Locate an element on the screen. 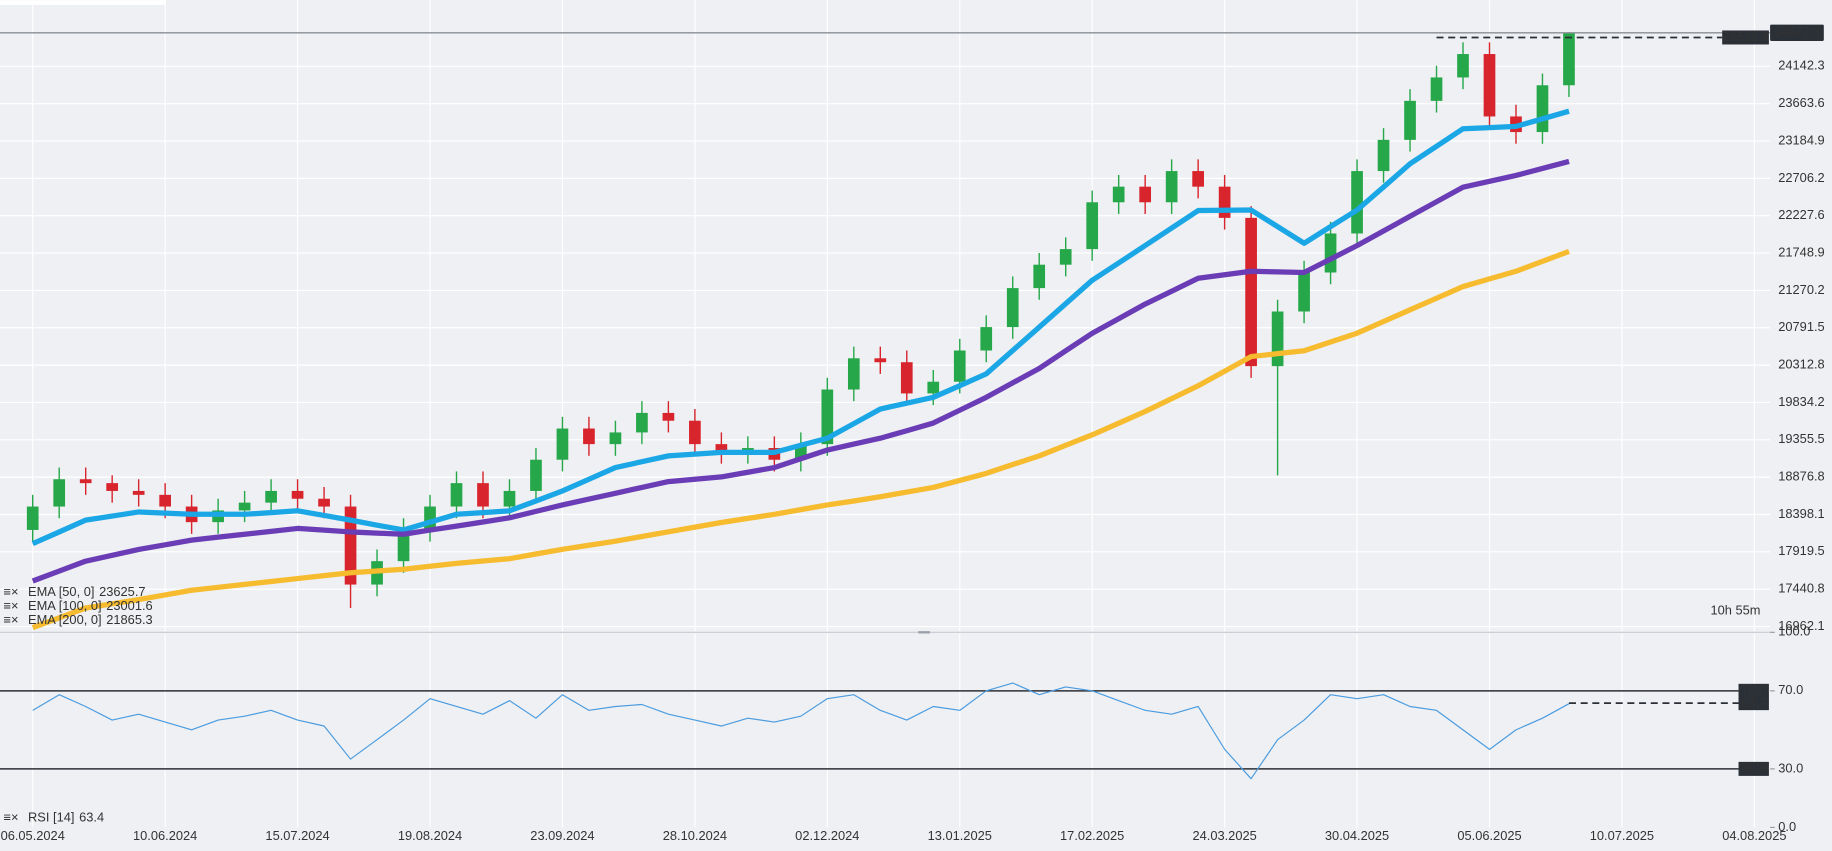 Image resolution: width=1832 pixels, height=851 pixels. legend-name: EMA [50, 0] is located at coordinates (61, 591).